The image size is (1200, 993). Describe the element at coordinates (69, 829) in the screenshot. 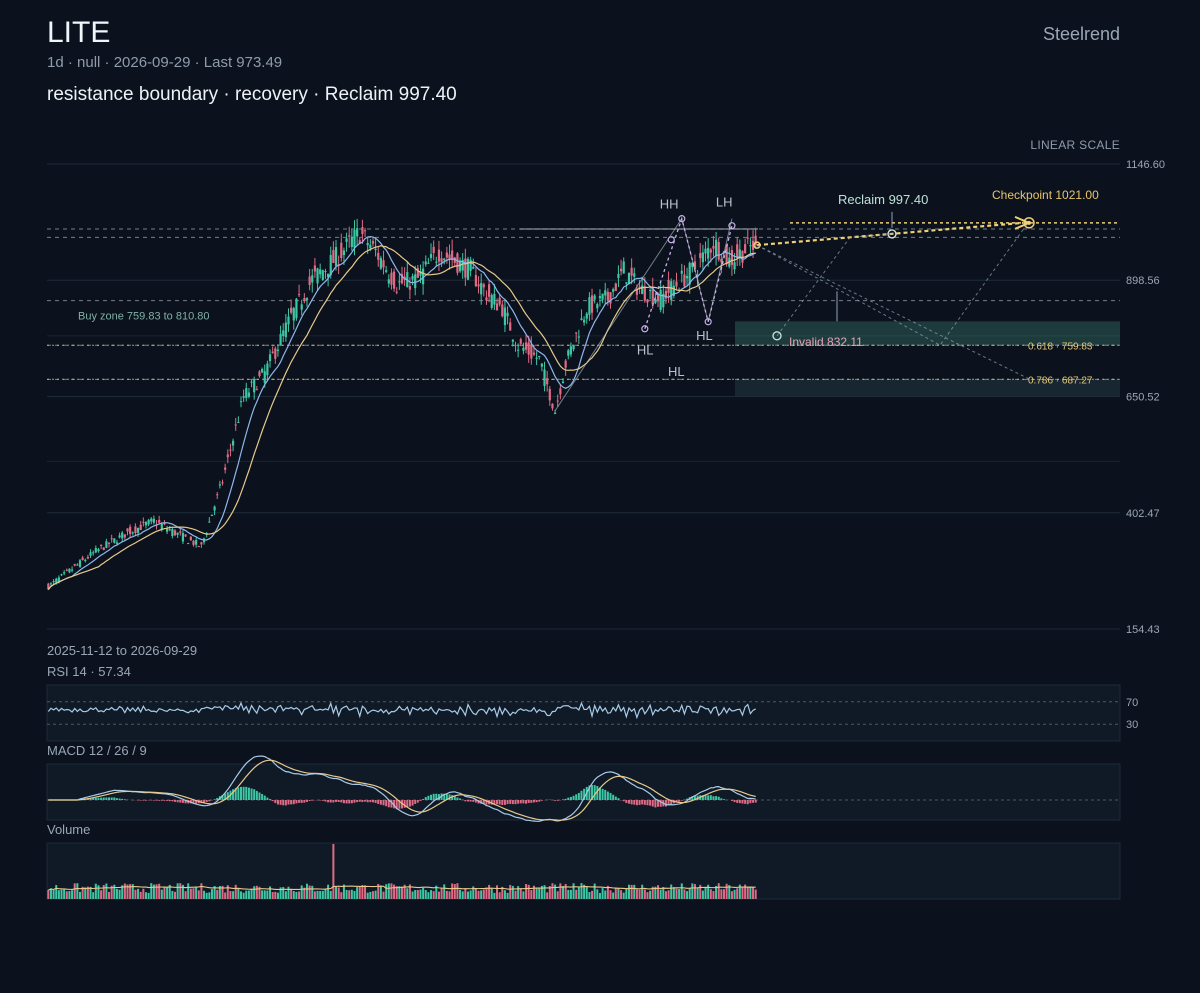

I see `volume-label: Volume` at that location.